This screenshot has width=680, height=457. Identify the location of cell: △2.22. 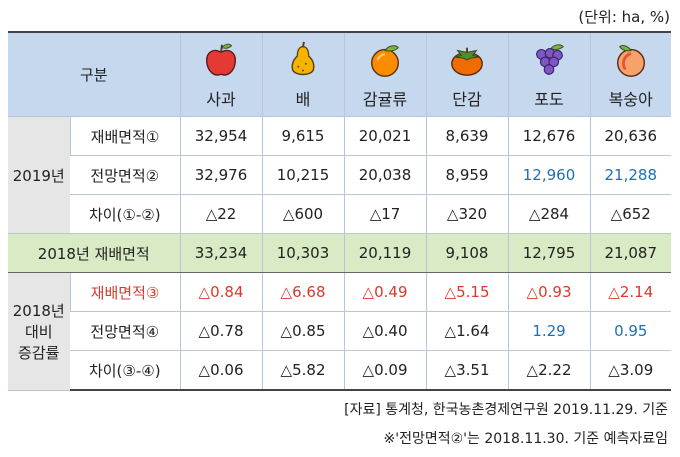
(549, 370).